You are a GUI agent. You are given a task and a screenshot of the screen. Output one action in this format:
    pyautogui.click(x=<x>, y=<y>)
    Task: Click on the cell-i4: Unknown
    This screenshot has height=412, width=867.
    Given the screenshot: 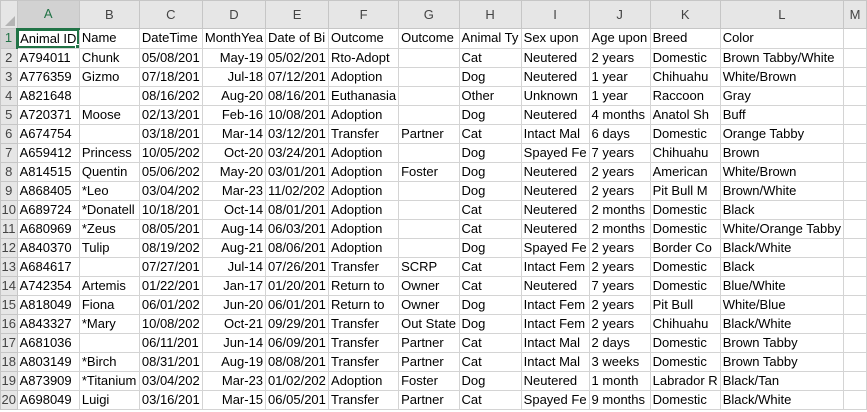 What is the action you would take?
    pyautogui.click(x=555, y=95)
    